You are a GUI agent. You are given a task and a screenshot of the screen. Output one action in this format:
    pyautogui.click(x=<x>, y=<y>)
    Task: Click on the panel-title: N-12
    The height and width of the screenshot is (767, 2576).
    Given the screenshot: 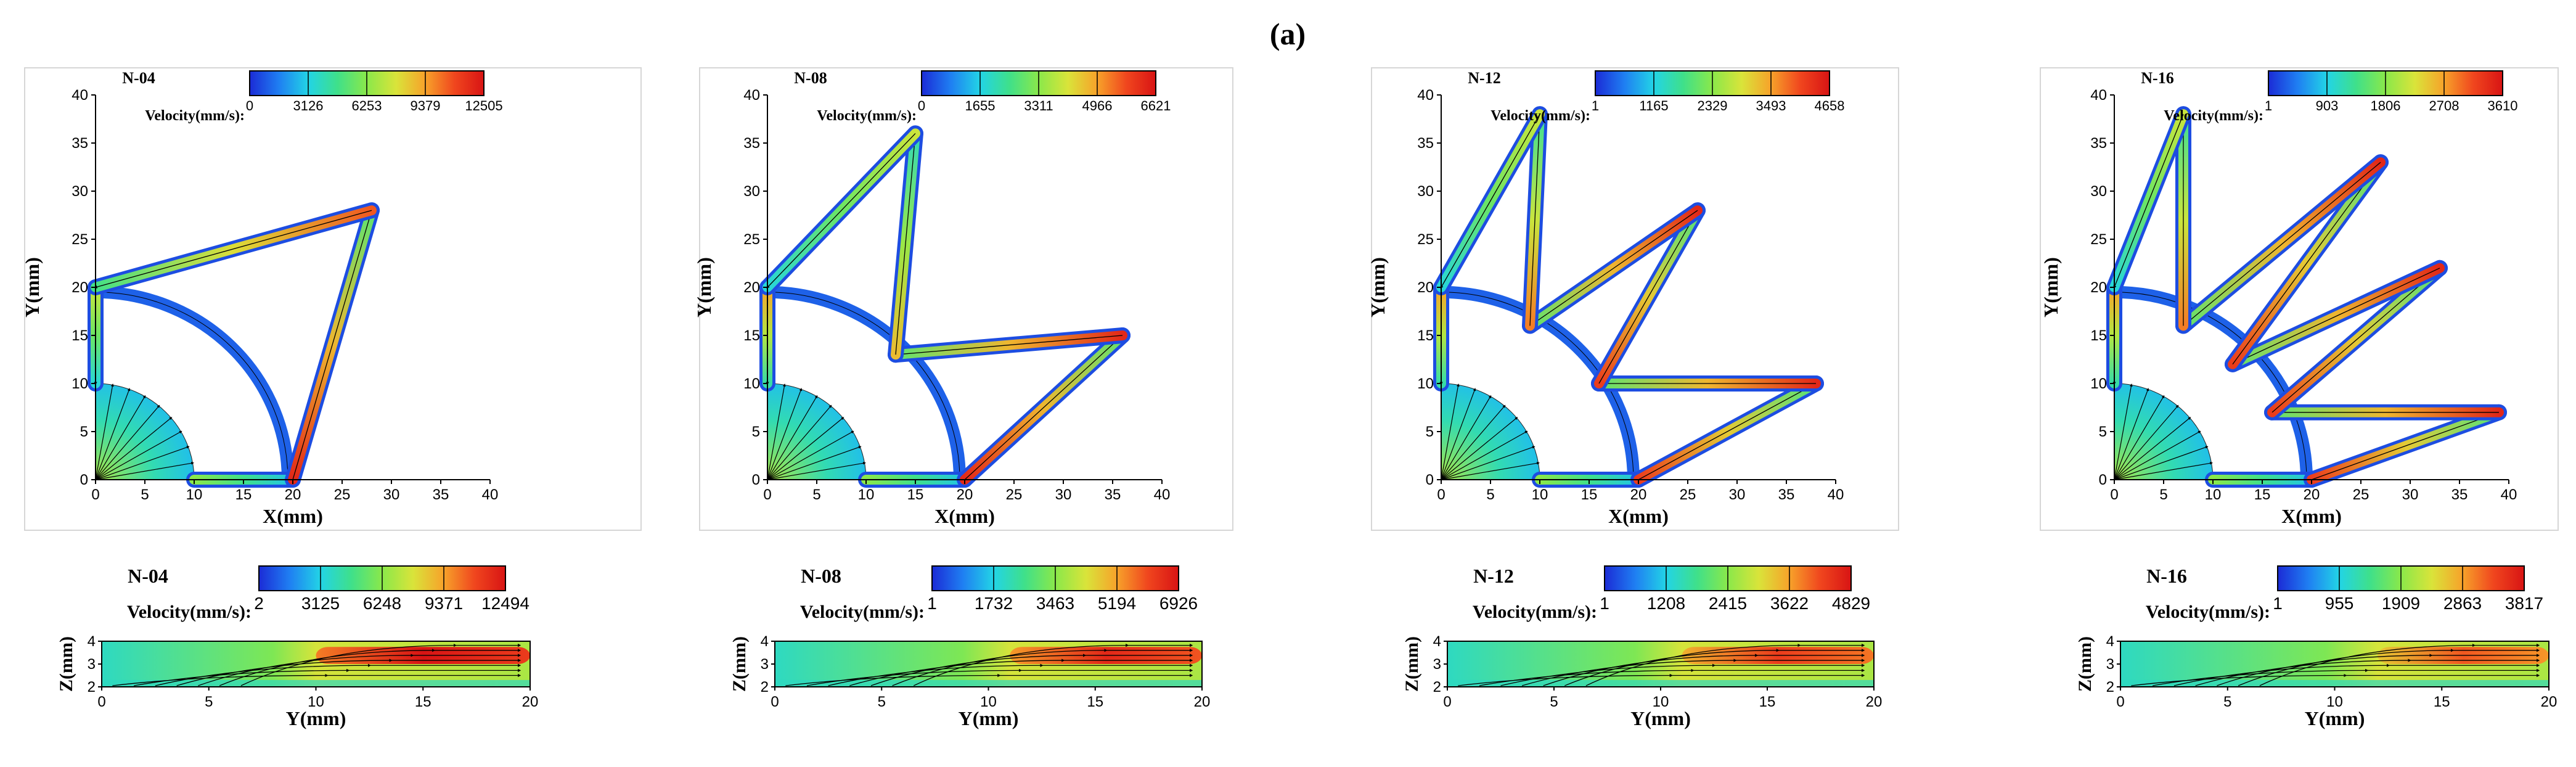 What is the action you would take?
    pyautogui.click(x=1484, y=78)
    